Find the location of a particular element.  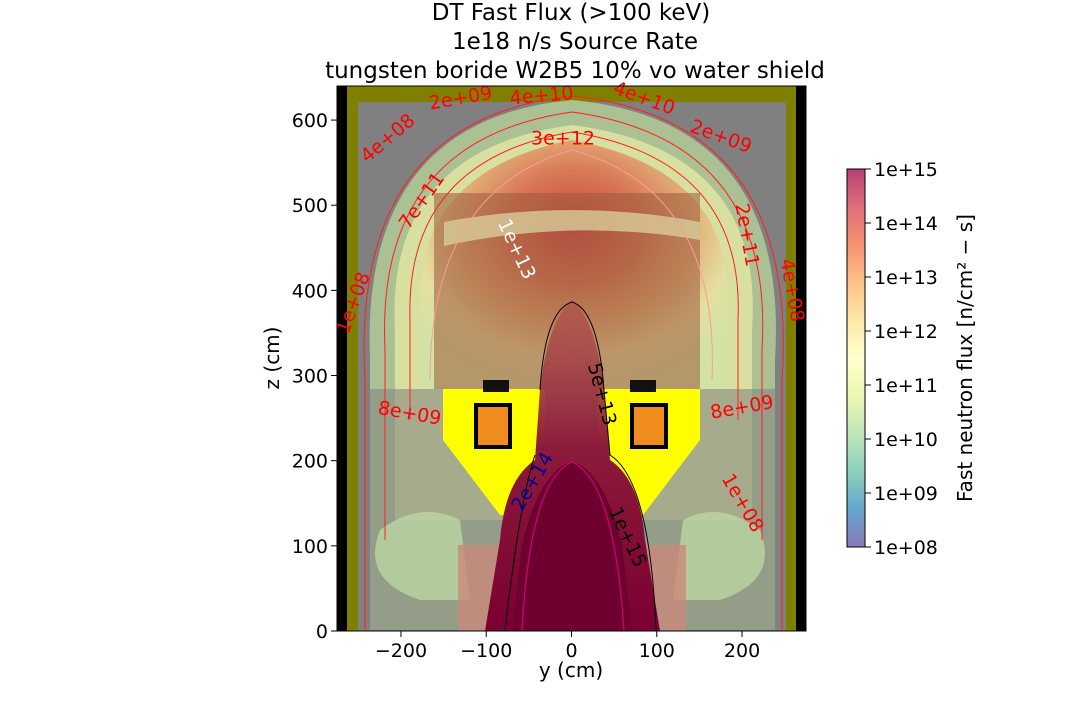

colorbar-tick-label: 1e+13 is located at coordinates (906, 278).